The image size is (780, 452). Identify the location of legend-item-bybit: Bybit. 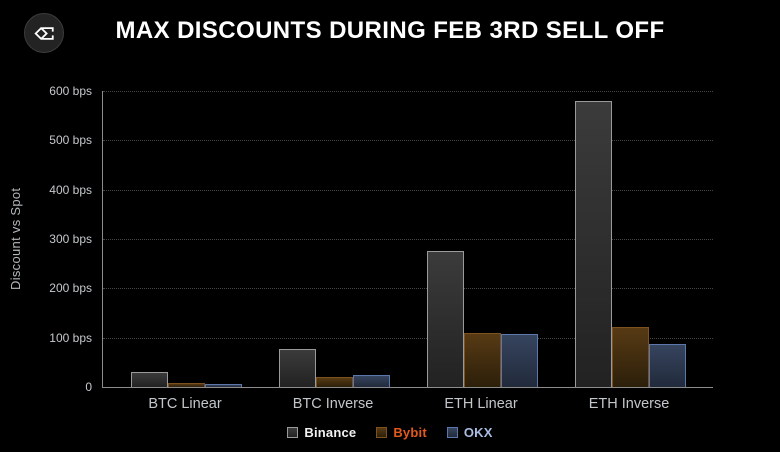
(401, 432).